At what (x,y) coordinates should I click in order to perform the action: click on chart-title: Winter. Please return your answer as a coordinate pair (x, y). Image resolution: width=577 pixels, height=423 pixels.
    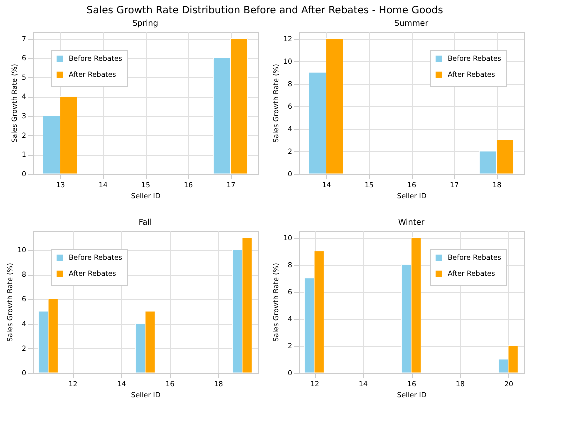
    Looking at the image, I should click on (412, 222).